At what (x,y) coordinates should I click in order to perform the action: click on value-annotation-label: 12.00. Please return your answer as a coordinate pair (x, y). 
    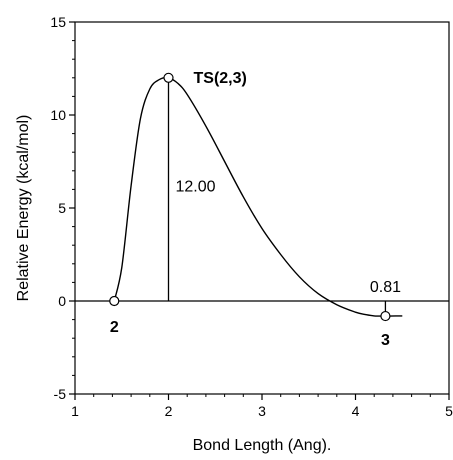
    Looking at the image, I should click on (196, 186).